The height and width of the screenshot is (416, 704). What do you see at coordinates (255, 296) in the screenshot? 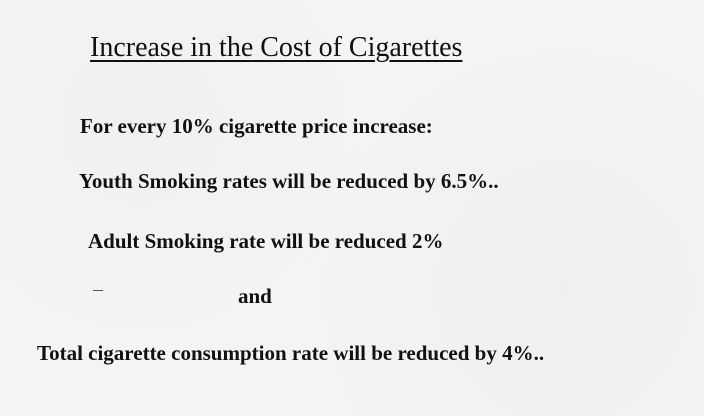
I see `conjunction-and: and` at bounding box center [255, 296].